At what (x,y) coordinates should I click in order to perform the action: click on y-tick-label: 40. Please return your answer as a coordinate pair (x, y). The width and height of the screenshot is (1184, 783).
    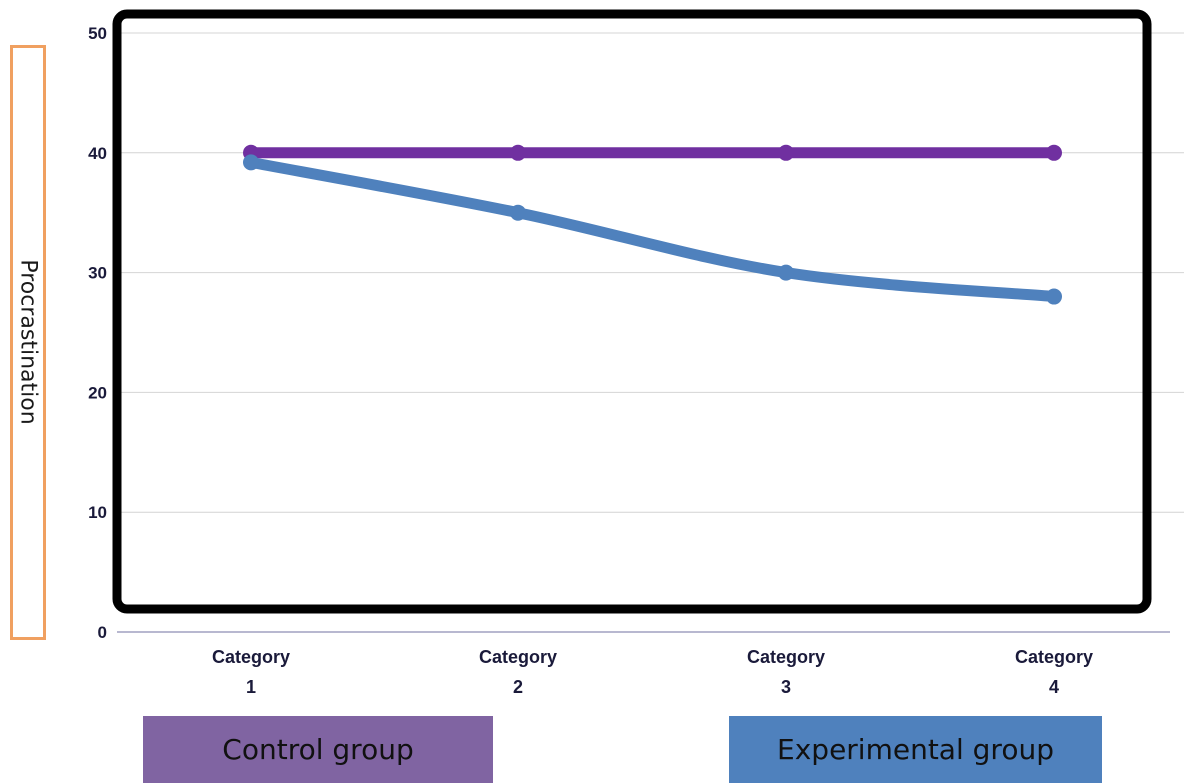
    Looking at the image, I should click on (97, 153).